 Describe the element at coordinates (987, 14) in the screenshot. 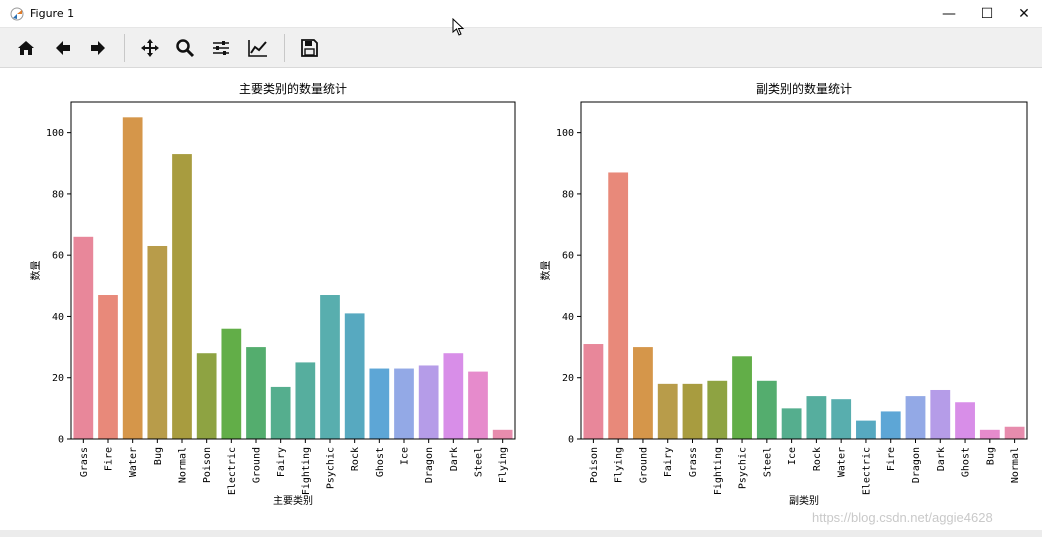

I see `maximize-button: ☐` at that location.